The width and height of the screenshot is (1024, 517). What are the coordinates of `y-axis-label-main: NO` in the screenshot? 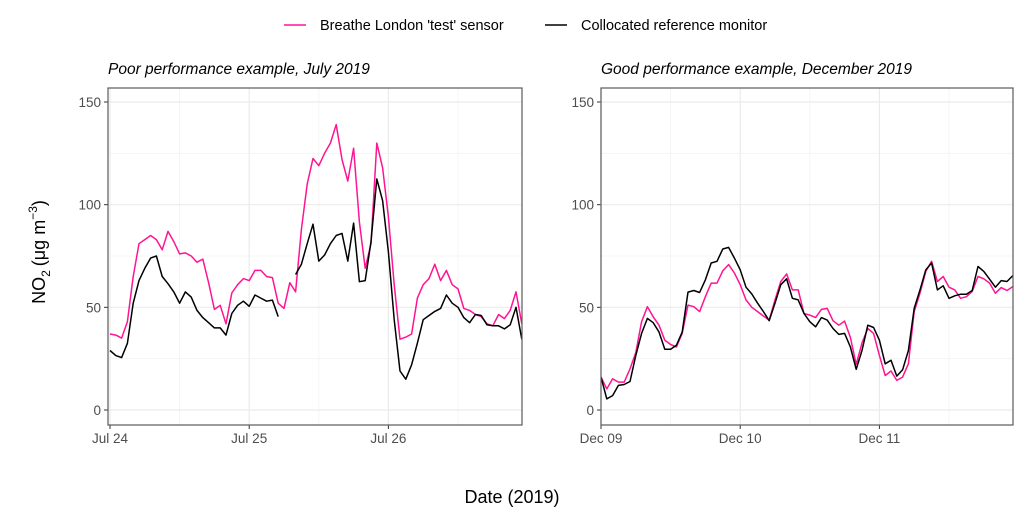 It's located at (39, 290).